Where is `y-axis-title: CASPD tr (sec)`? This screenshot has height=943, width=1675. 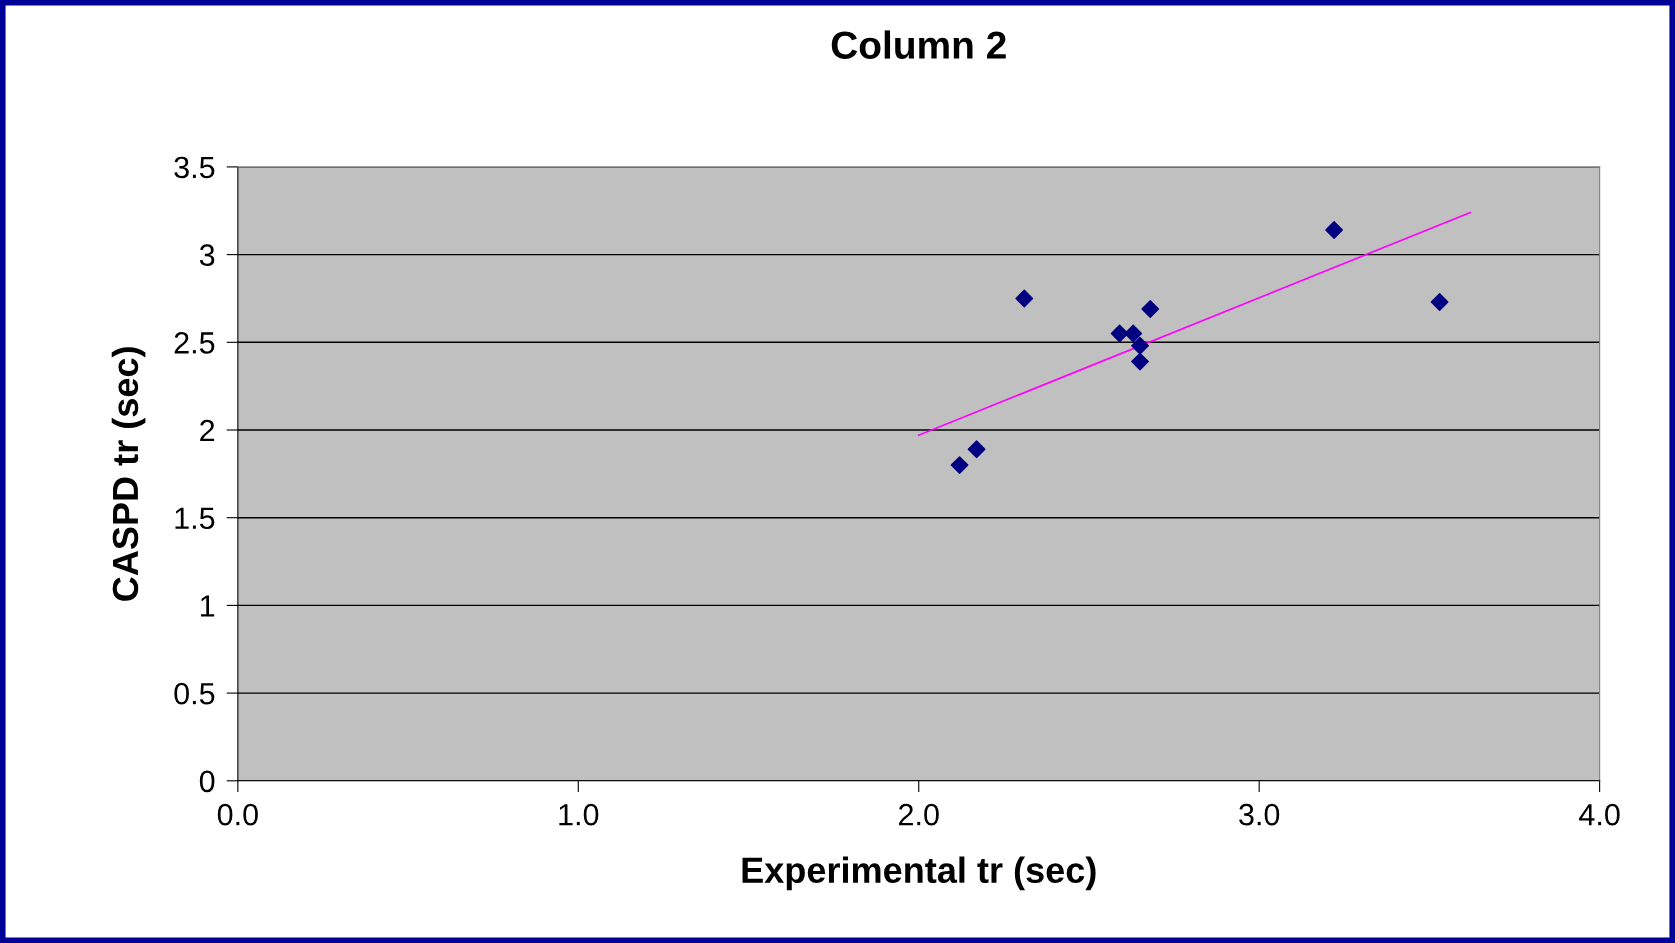
y-axis-title: CASPD tr (sec) is located at coordinates (128, 474).